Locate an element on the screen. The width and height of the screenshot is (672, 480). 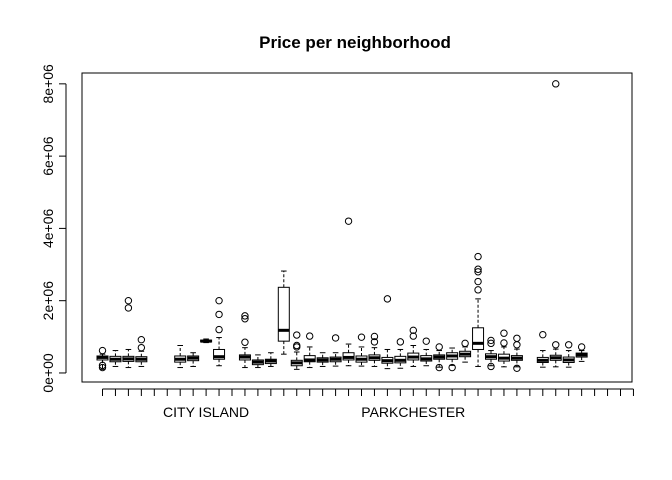
y-tick-label: 6e+06 is located at coordinates (48, 156).